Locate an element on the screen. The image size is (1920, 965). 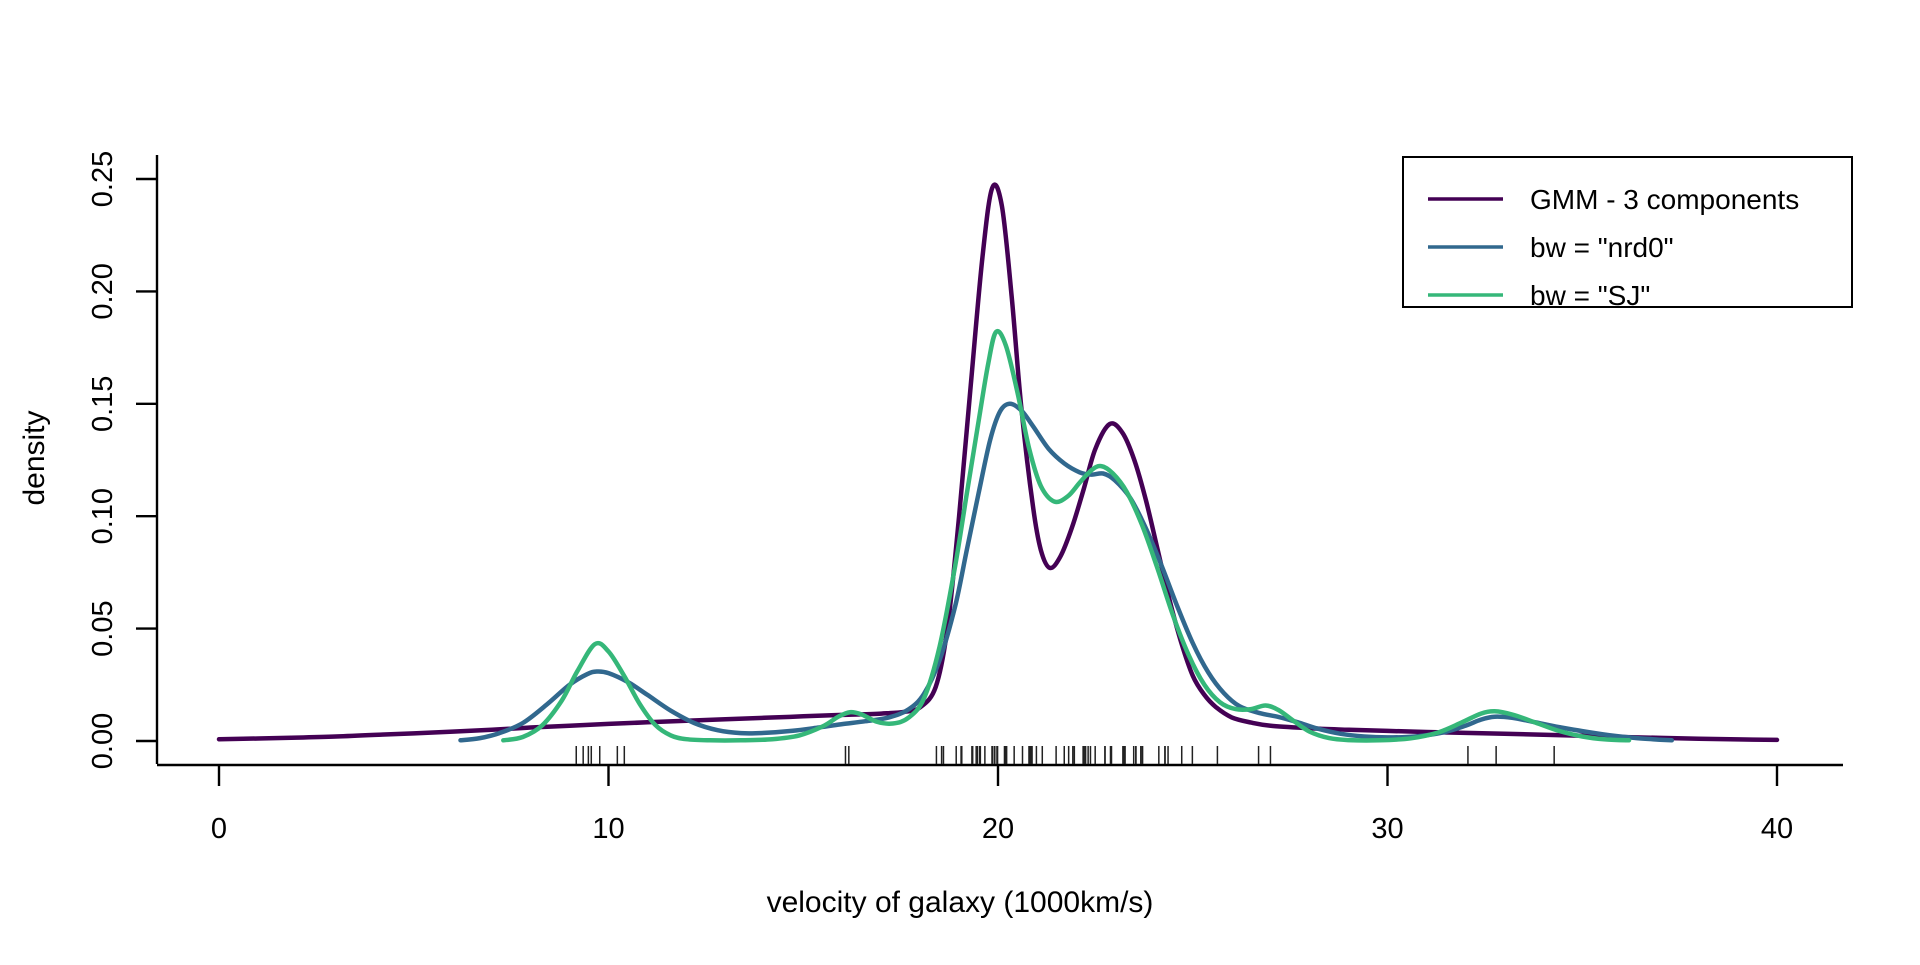
legend-label-2: bw = "SJ" is located at coordinates (1590, 295).